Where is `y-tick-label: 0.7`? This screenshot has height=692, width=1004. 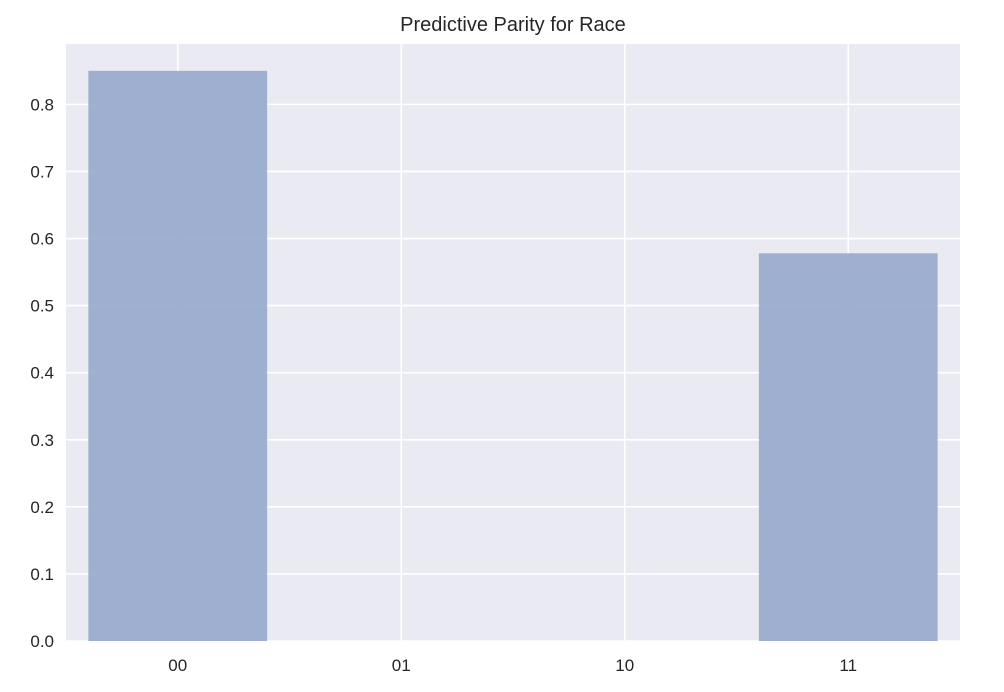
y-tick-label: 0.7 is located at coordinates (42, 171).